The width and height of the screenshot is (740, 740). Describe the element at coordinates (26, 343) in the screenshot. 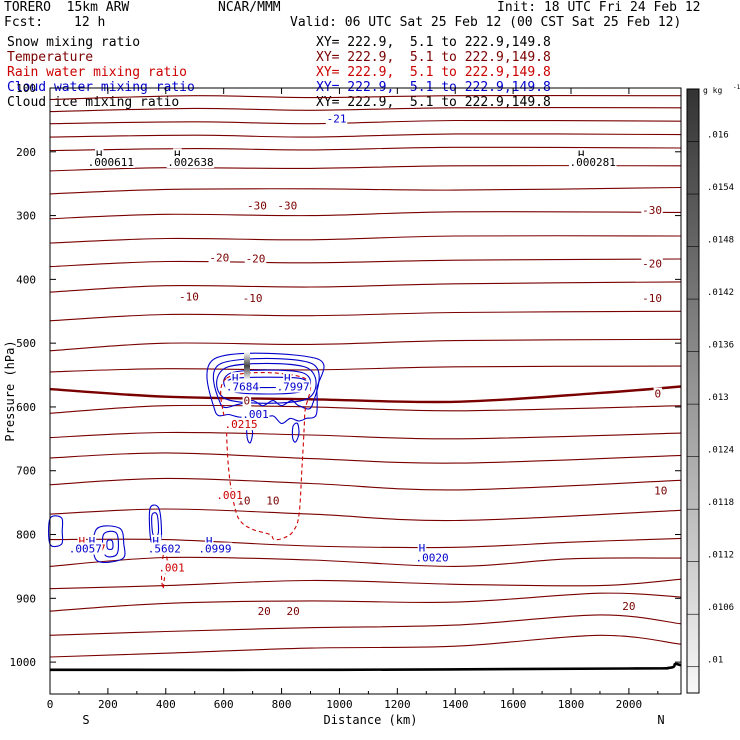

I see `y-tick-label: 500` at that location.